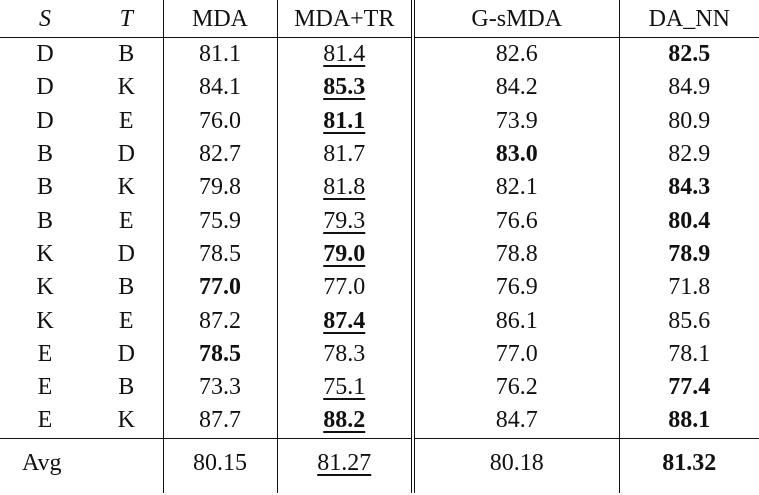  I want to click on header-row: S T MDA MDA+TR G-sMDA DA_NN, so click(379, 19).